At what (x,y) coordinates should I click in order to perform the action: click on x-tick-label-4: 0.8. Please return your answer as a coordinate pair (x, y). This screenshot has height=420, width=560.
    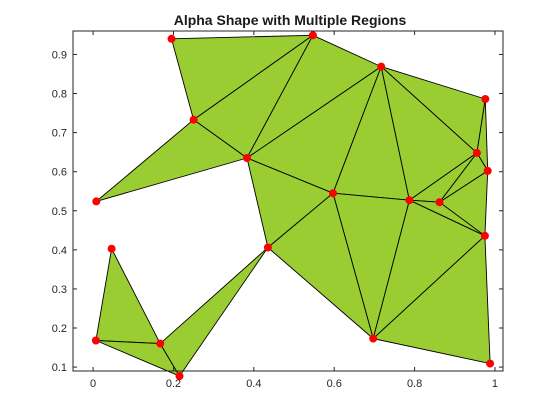
    Looking at the image, I should click on (414, 384).